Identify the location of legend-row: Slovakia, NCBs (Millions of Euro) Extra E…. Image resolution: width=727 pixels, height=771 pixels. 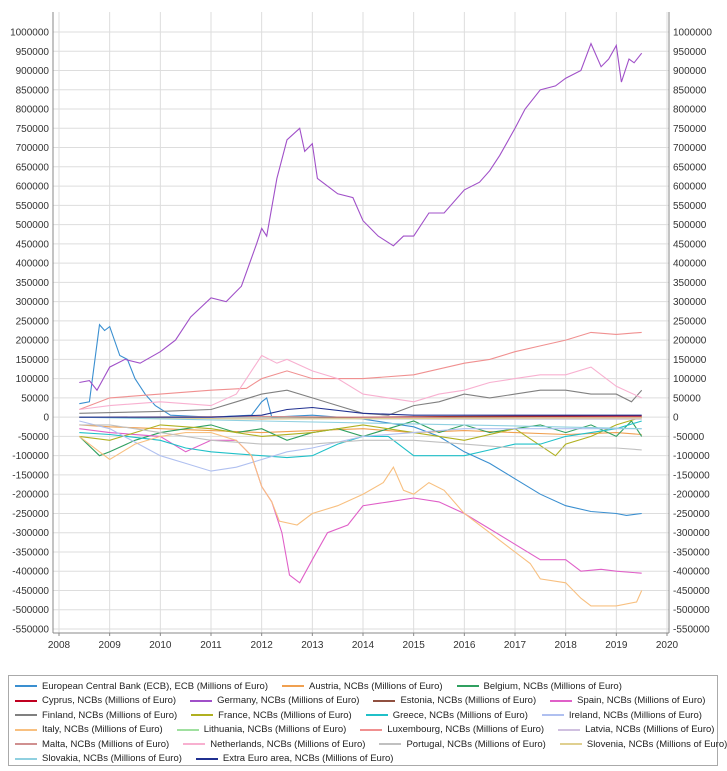
(363, 759).